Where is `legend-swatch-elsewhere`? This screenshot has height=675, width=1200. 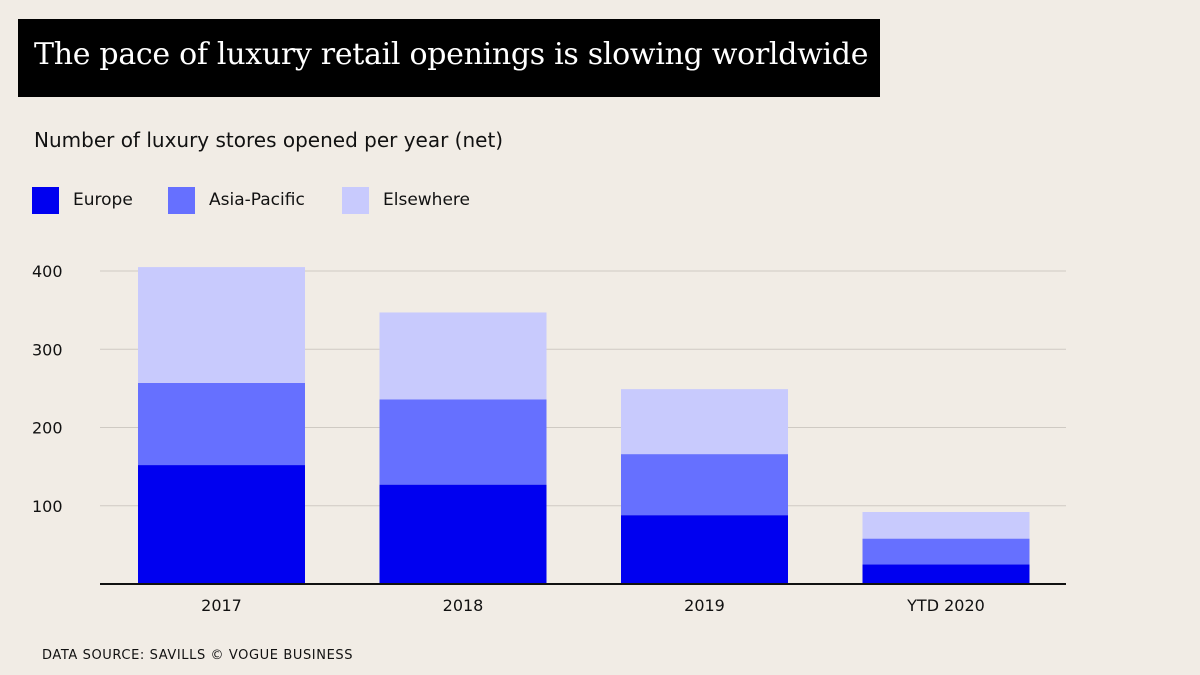 legend-swatch-elsewhere is located at coordinates (355, 200).